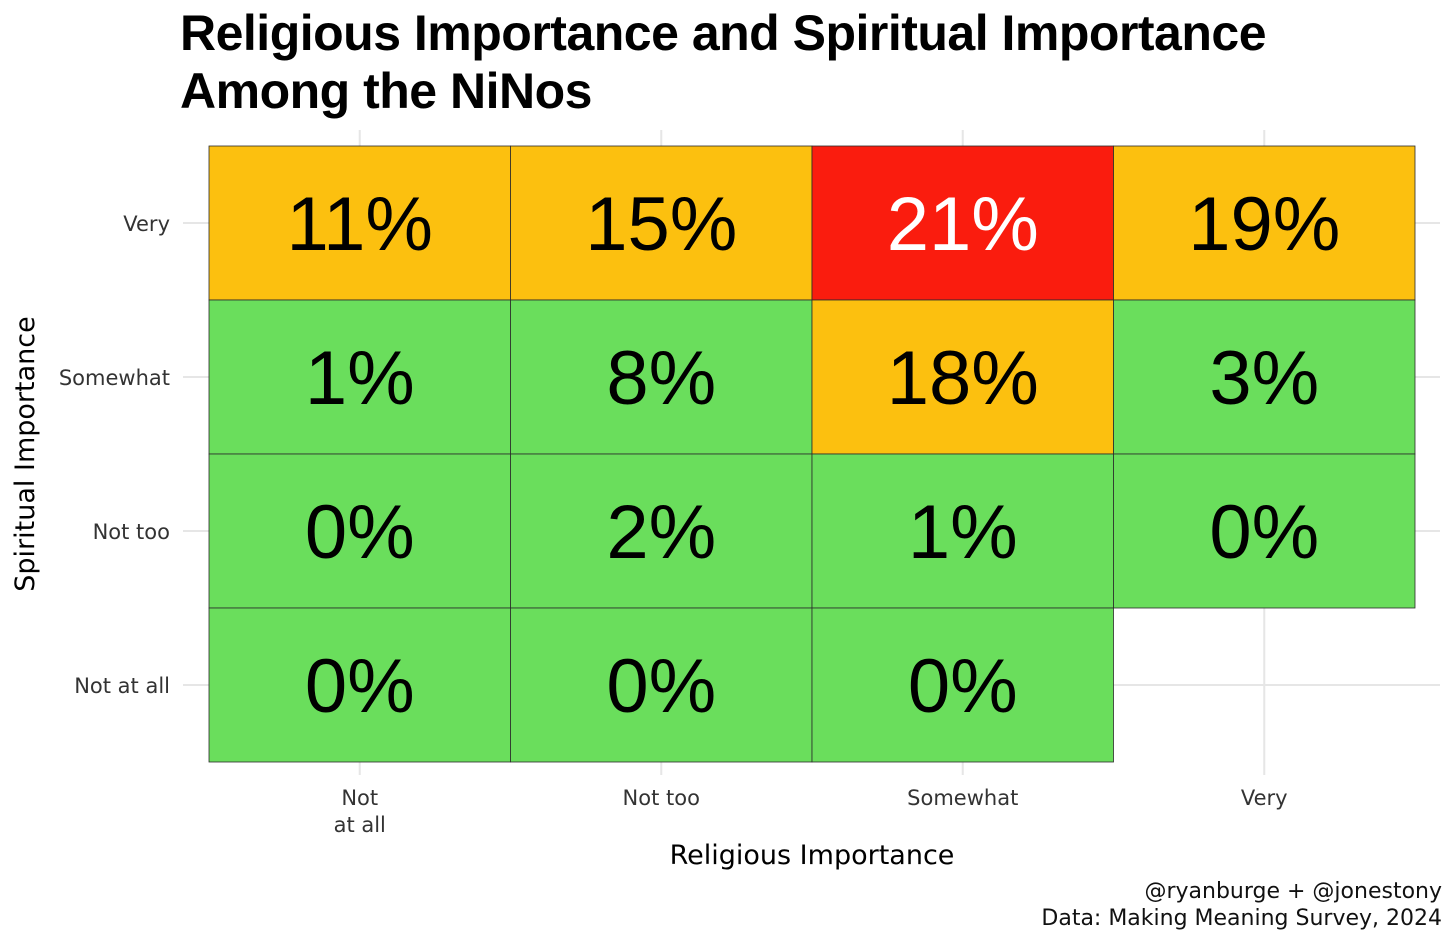  What do you see at coordinates (1241, 918) in the screenshot?
I see `caption-source: Data: Making Meaning Survey, 2024` at bounding box center [1241, 918].